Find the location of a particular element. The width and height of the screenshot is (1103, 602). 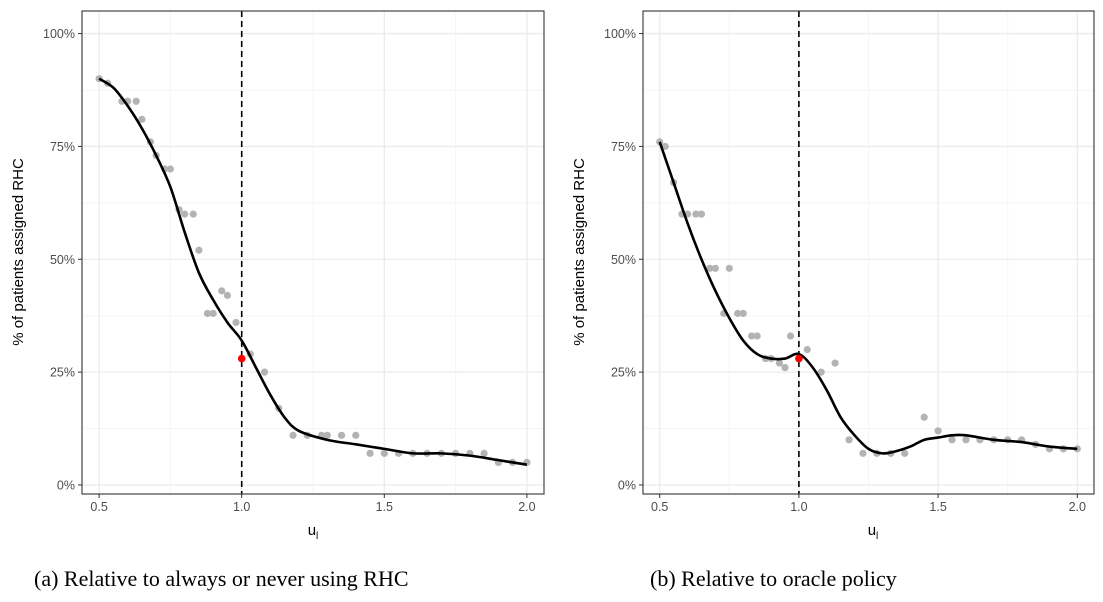

x-axis-label-a: ul is located at coordinates (313, 532).